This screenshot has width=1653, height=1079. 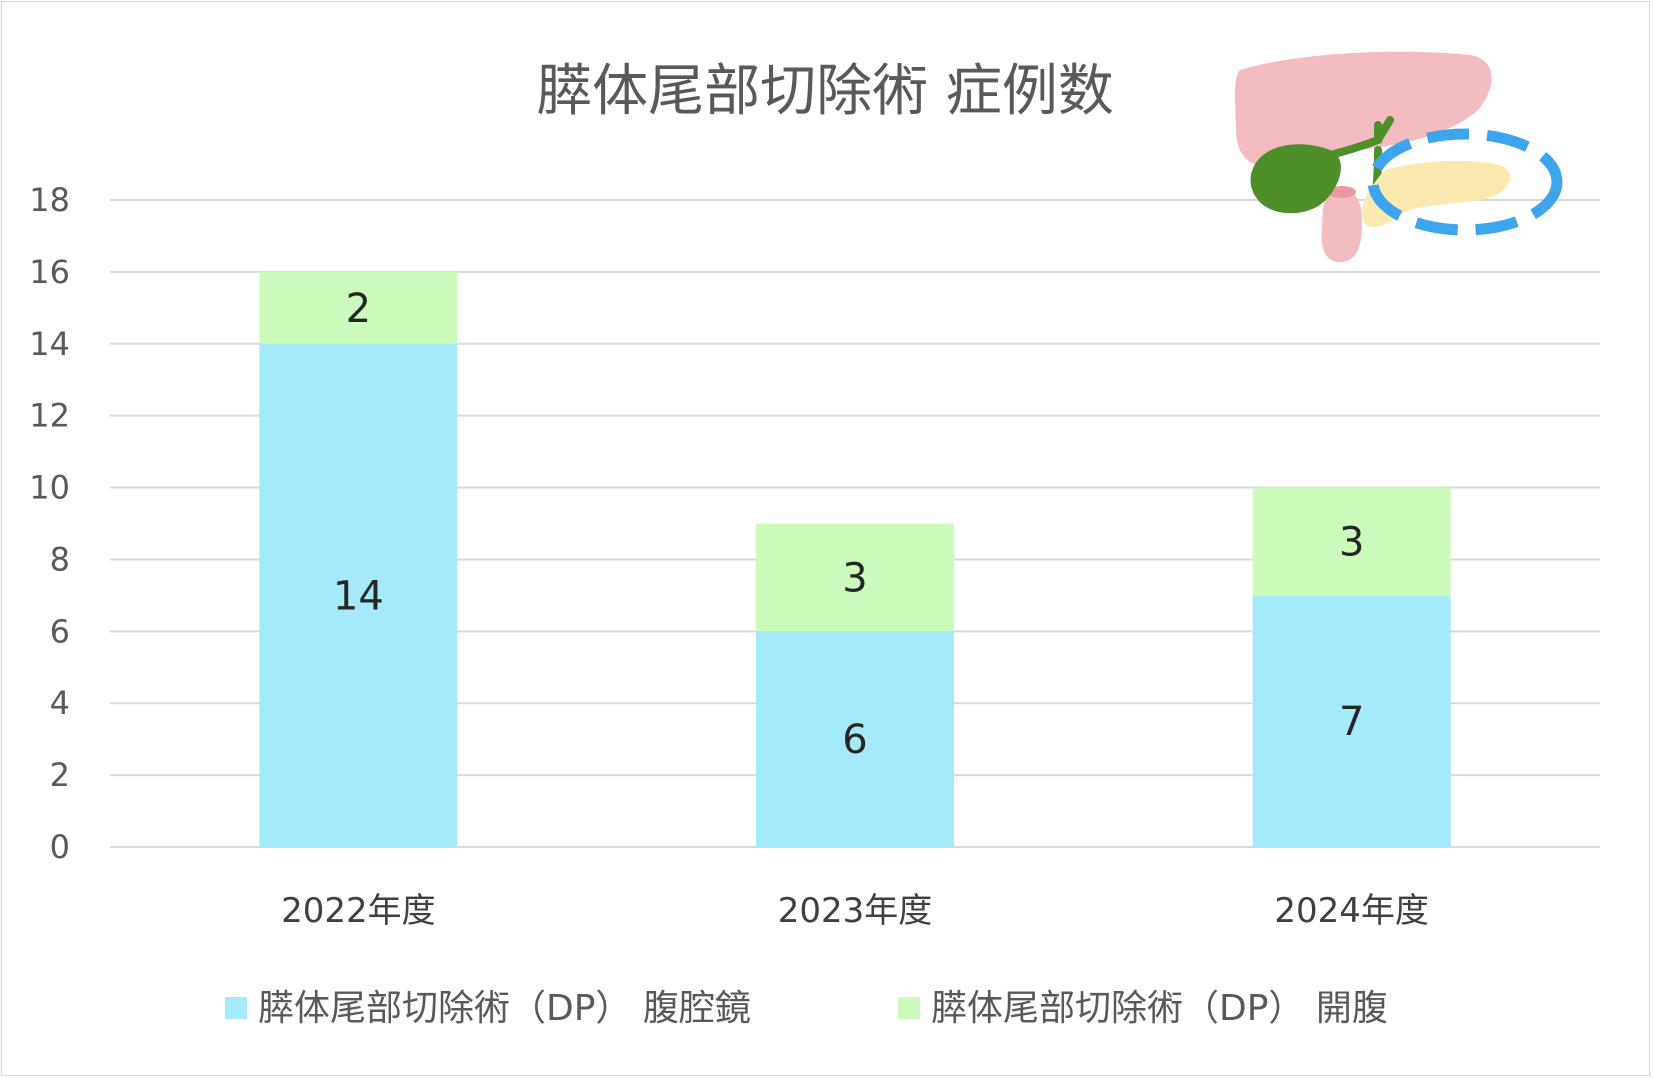 What do you see at coordinates (60, 631) in the screenshot?
I see `y-tick-label-6: 6` at bounding box center [60, 631].